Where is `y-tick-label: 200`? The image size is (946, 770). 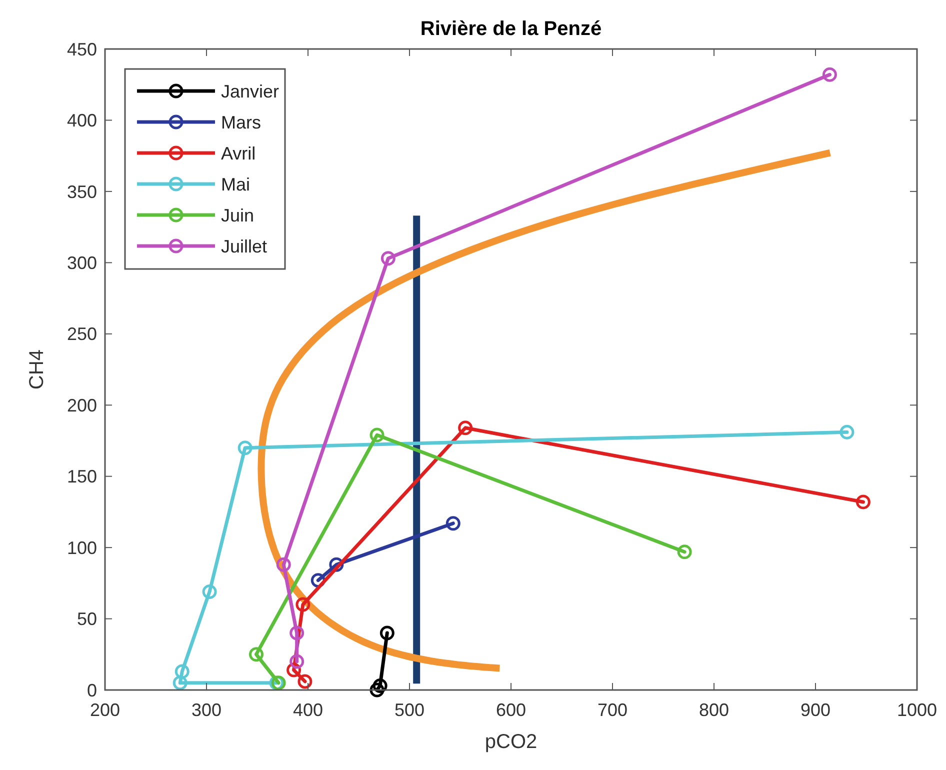
y-tick-label: 200 is located at coordinates (81, 405).